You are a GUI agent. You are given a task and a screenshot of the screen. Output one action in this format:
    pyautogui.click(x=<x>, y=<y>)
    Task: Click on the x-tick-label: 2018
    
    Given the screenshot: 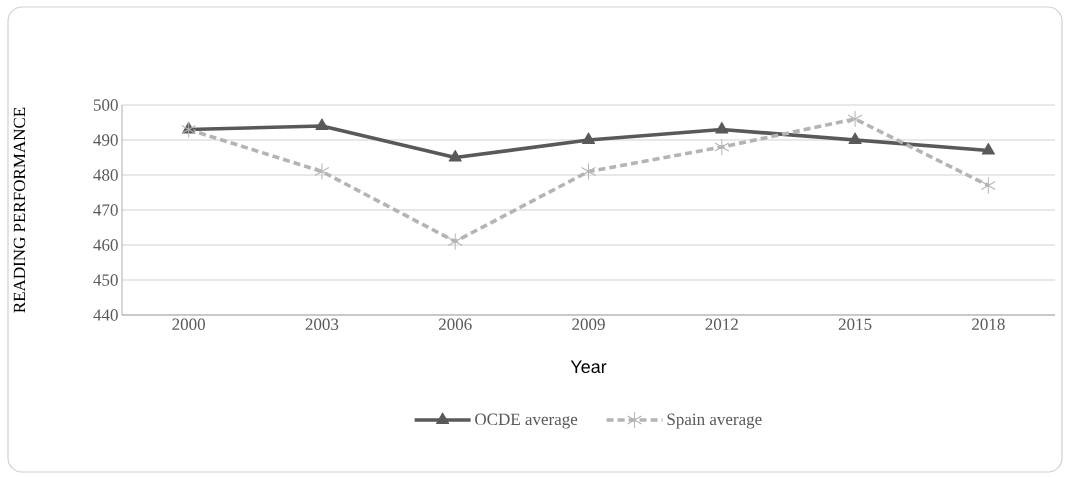 What is the action you would take?
    pyautogui.click(x=988, y=324)
    